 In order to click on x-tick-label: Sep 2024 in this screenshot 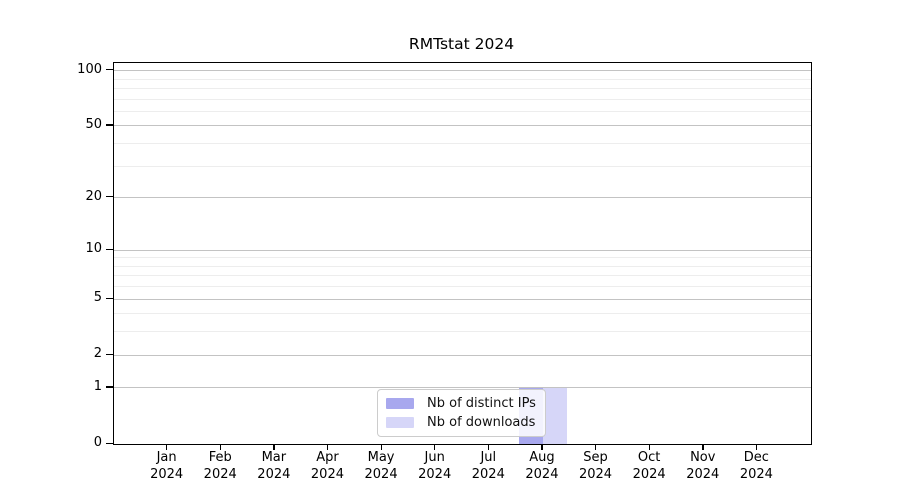, I will do `click(595, 466)`.